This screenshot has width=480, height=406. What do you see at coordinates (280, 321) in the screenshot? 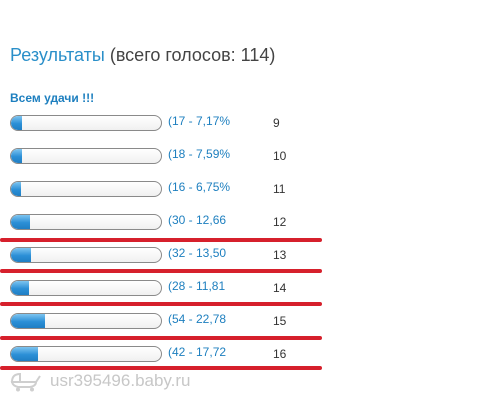
I see `option-label: 15` at bounding box center [280, 321].